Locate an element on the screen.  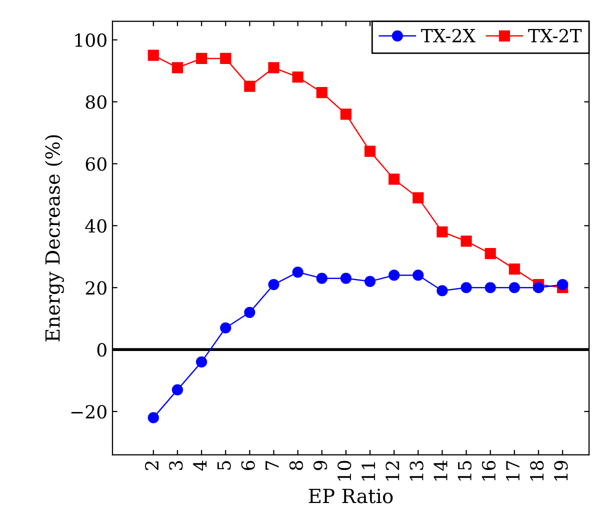
x-tick-label: 17 is located at coordinates (513, 470).